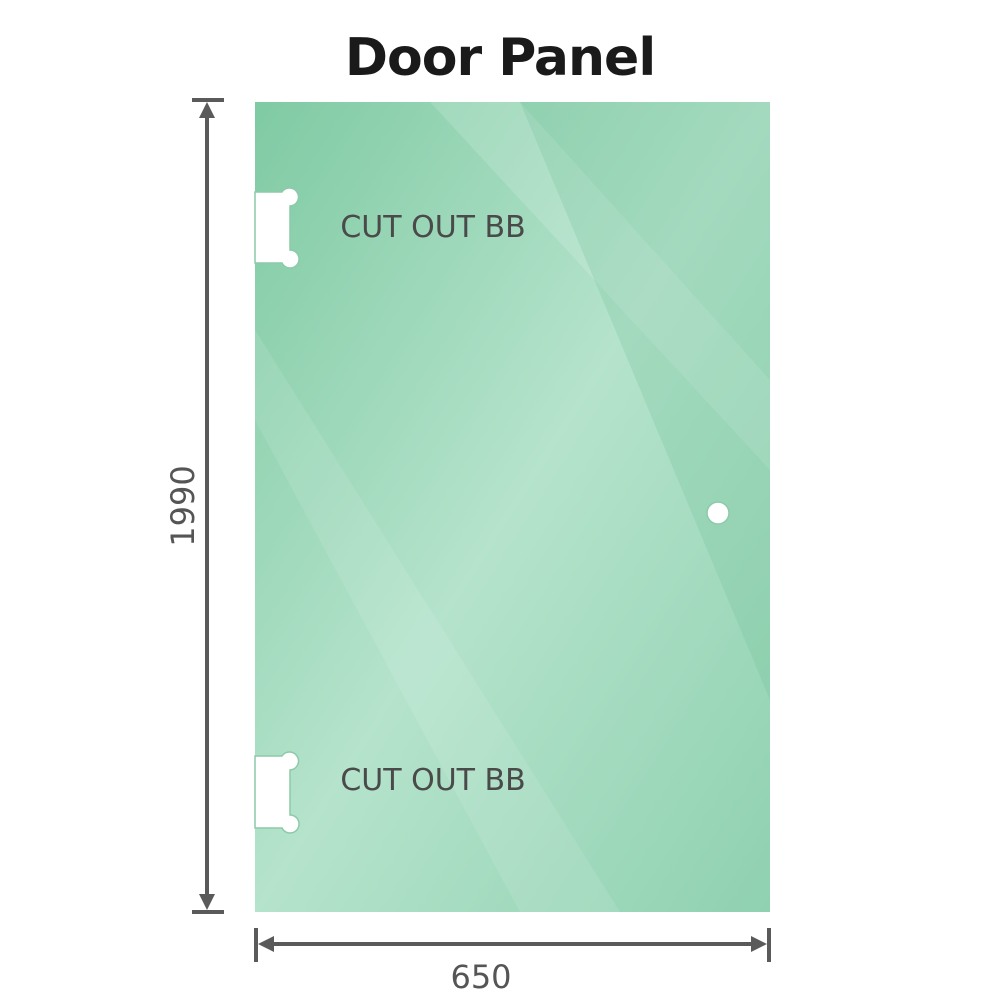 This screenshot has width=1000, height=1000. Describe the element at coordinates (512, 945) in the screenshot. I see `width-dimension` at that location.